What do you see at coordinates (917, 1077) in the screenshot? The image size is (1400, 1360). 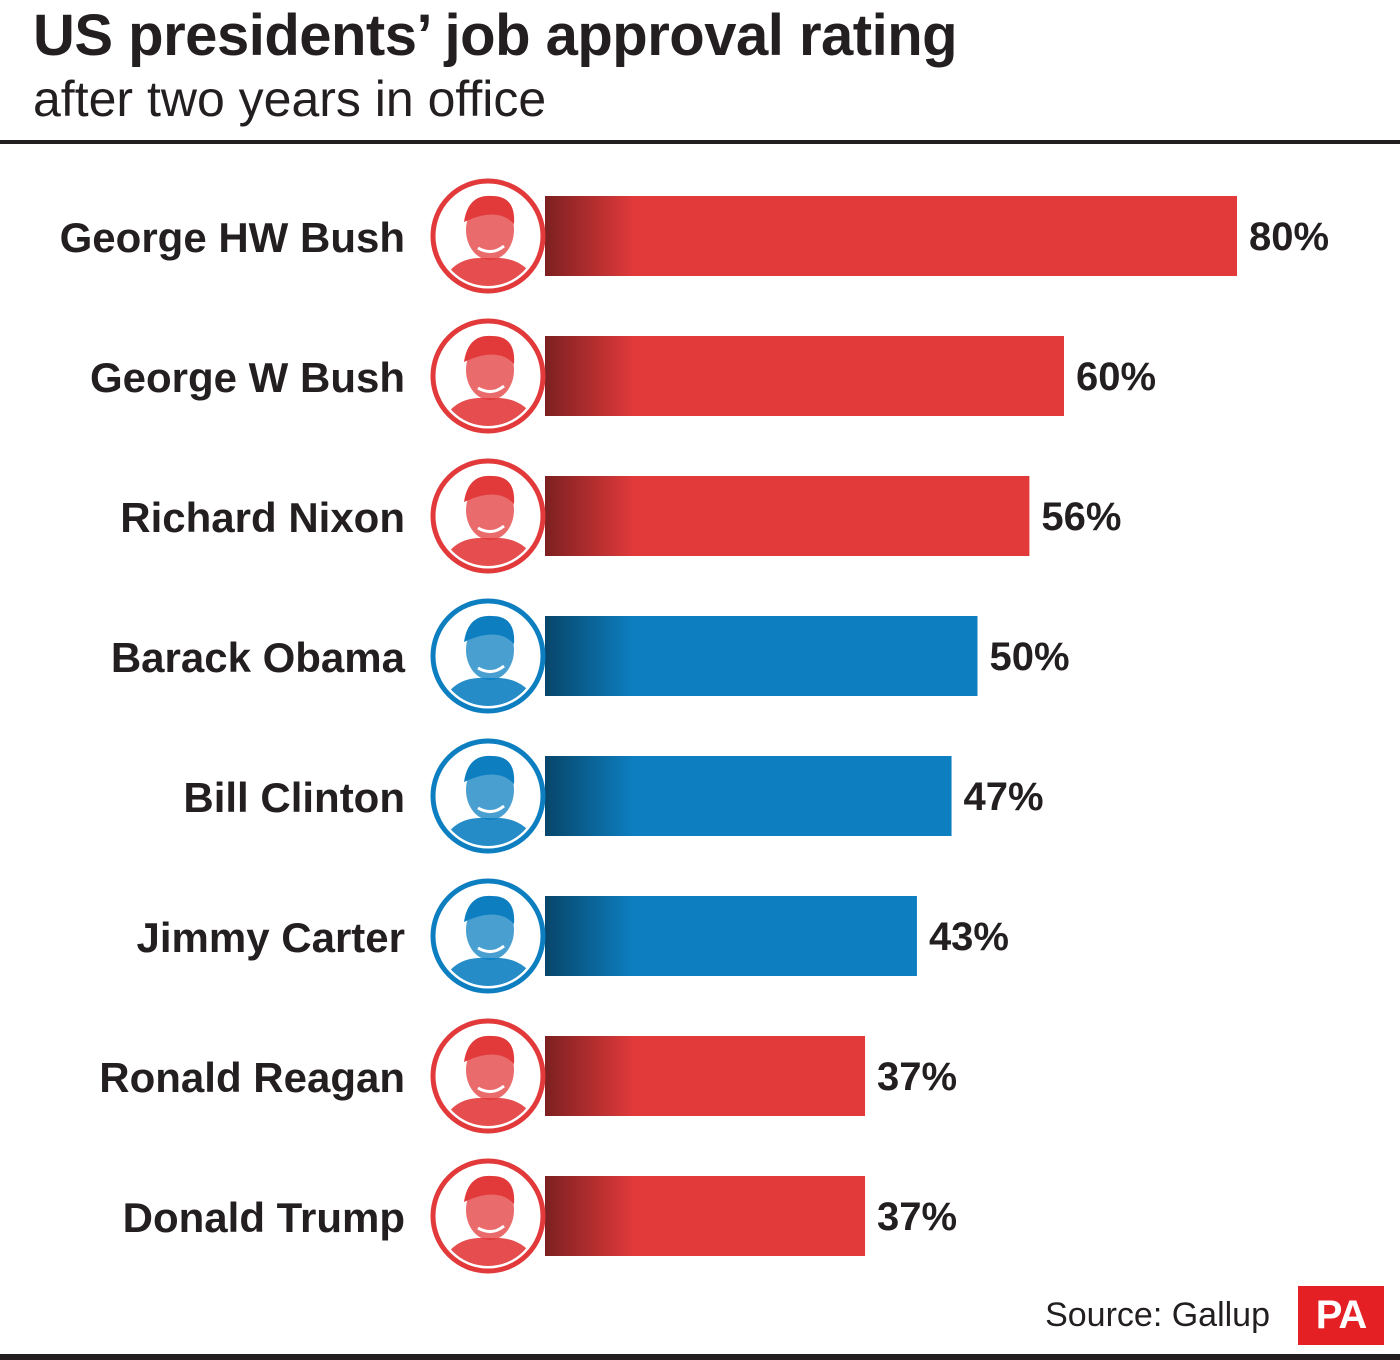 I see `value-label-ronald-reagan: 37%` at bounding box center [917, 1077].